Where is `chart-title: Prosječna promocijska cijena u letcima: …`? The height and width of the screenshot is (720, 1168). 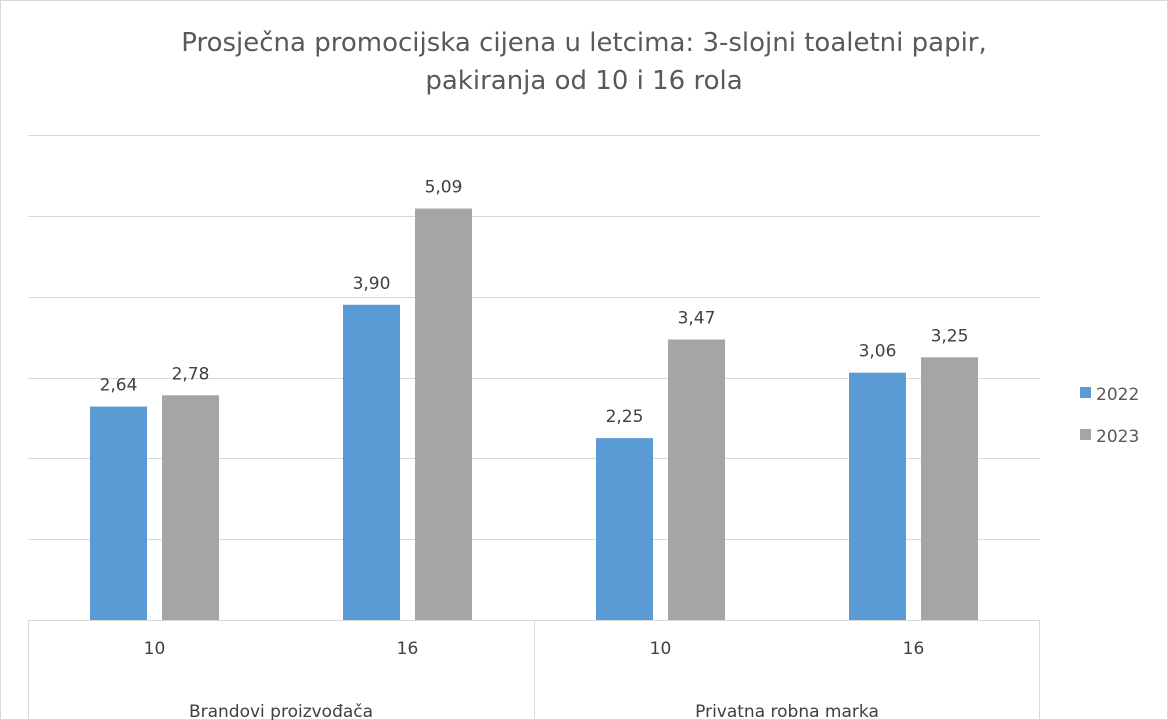
chart-title: Prosječna promocijska cijena u letcima: … is located at coordinates (584, 62).